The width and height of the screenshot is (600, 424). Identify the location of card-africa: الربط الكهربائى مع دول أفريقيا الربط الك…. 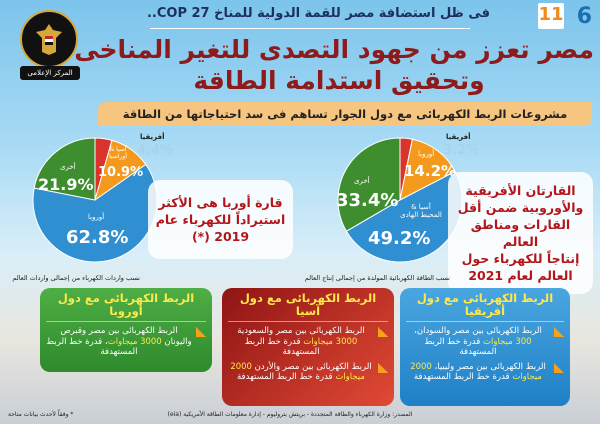
(485, 347).